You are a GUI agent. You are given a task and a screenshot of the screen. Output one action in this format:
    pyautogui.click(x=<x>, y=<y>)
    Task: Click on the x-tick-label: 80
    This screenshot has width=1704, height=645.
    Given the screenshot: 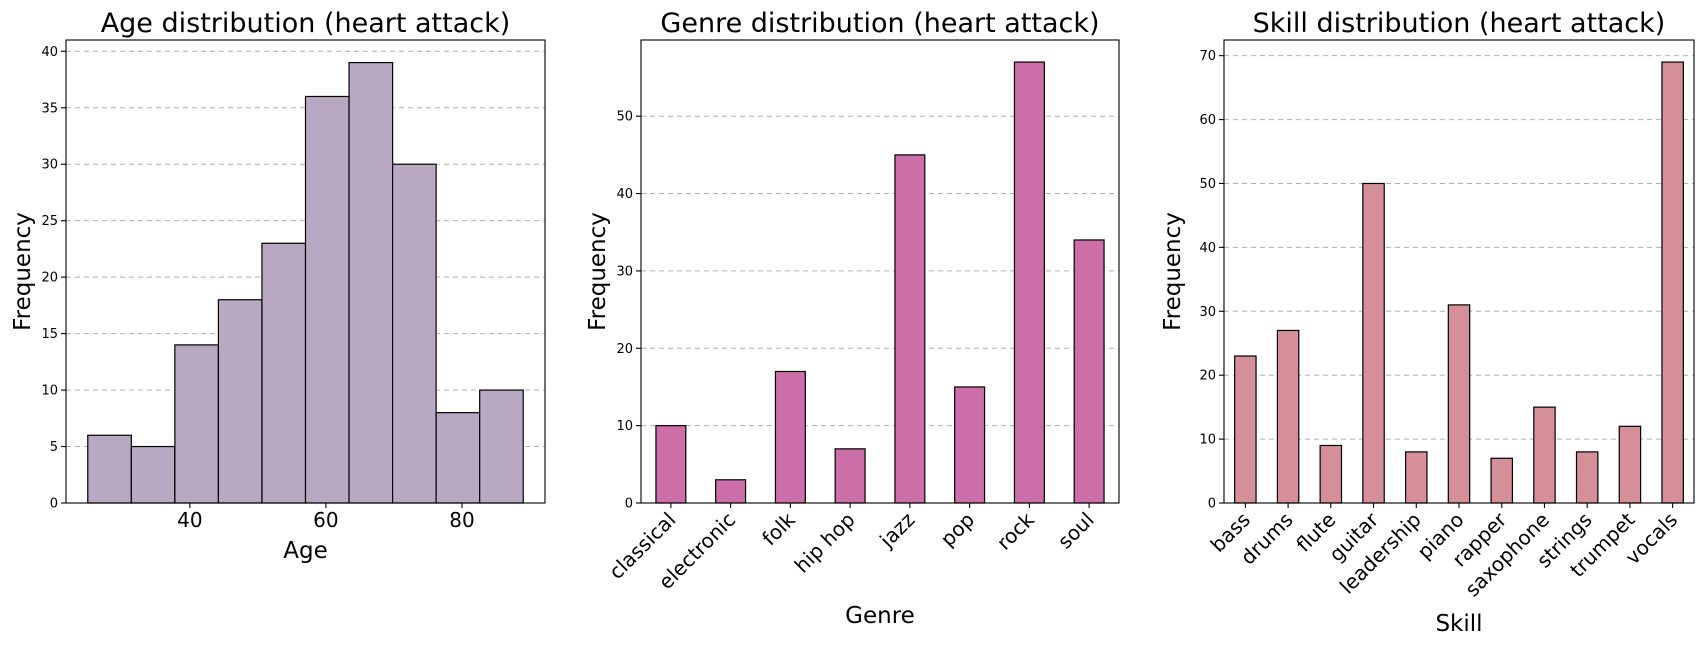 What is the action you would take?
    pyautogui.click(x=461, y=520)
    